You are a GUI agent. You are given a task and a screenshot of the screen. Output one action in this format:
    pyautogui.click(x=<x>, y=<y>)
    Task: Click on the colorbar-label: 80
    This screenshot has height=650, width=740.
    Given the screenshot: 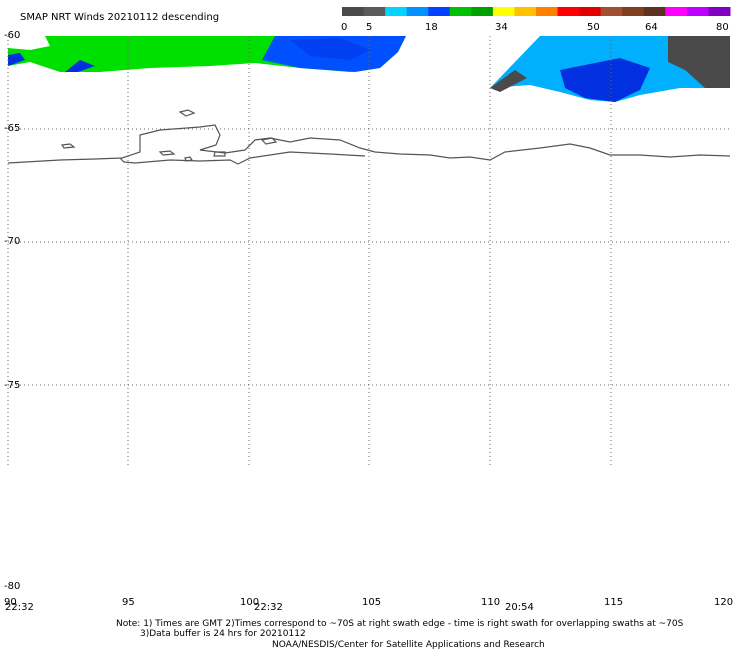 What is the action you would take?
    pyautogui.click(x=722, y=27)
    